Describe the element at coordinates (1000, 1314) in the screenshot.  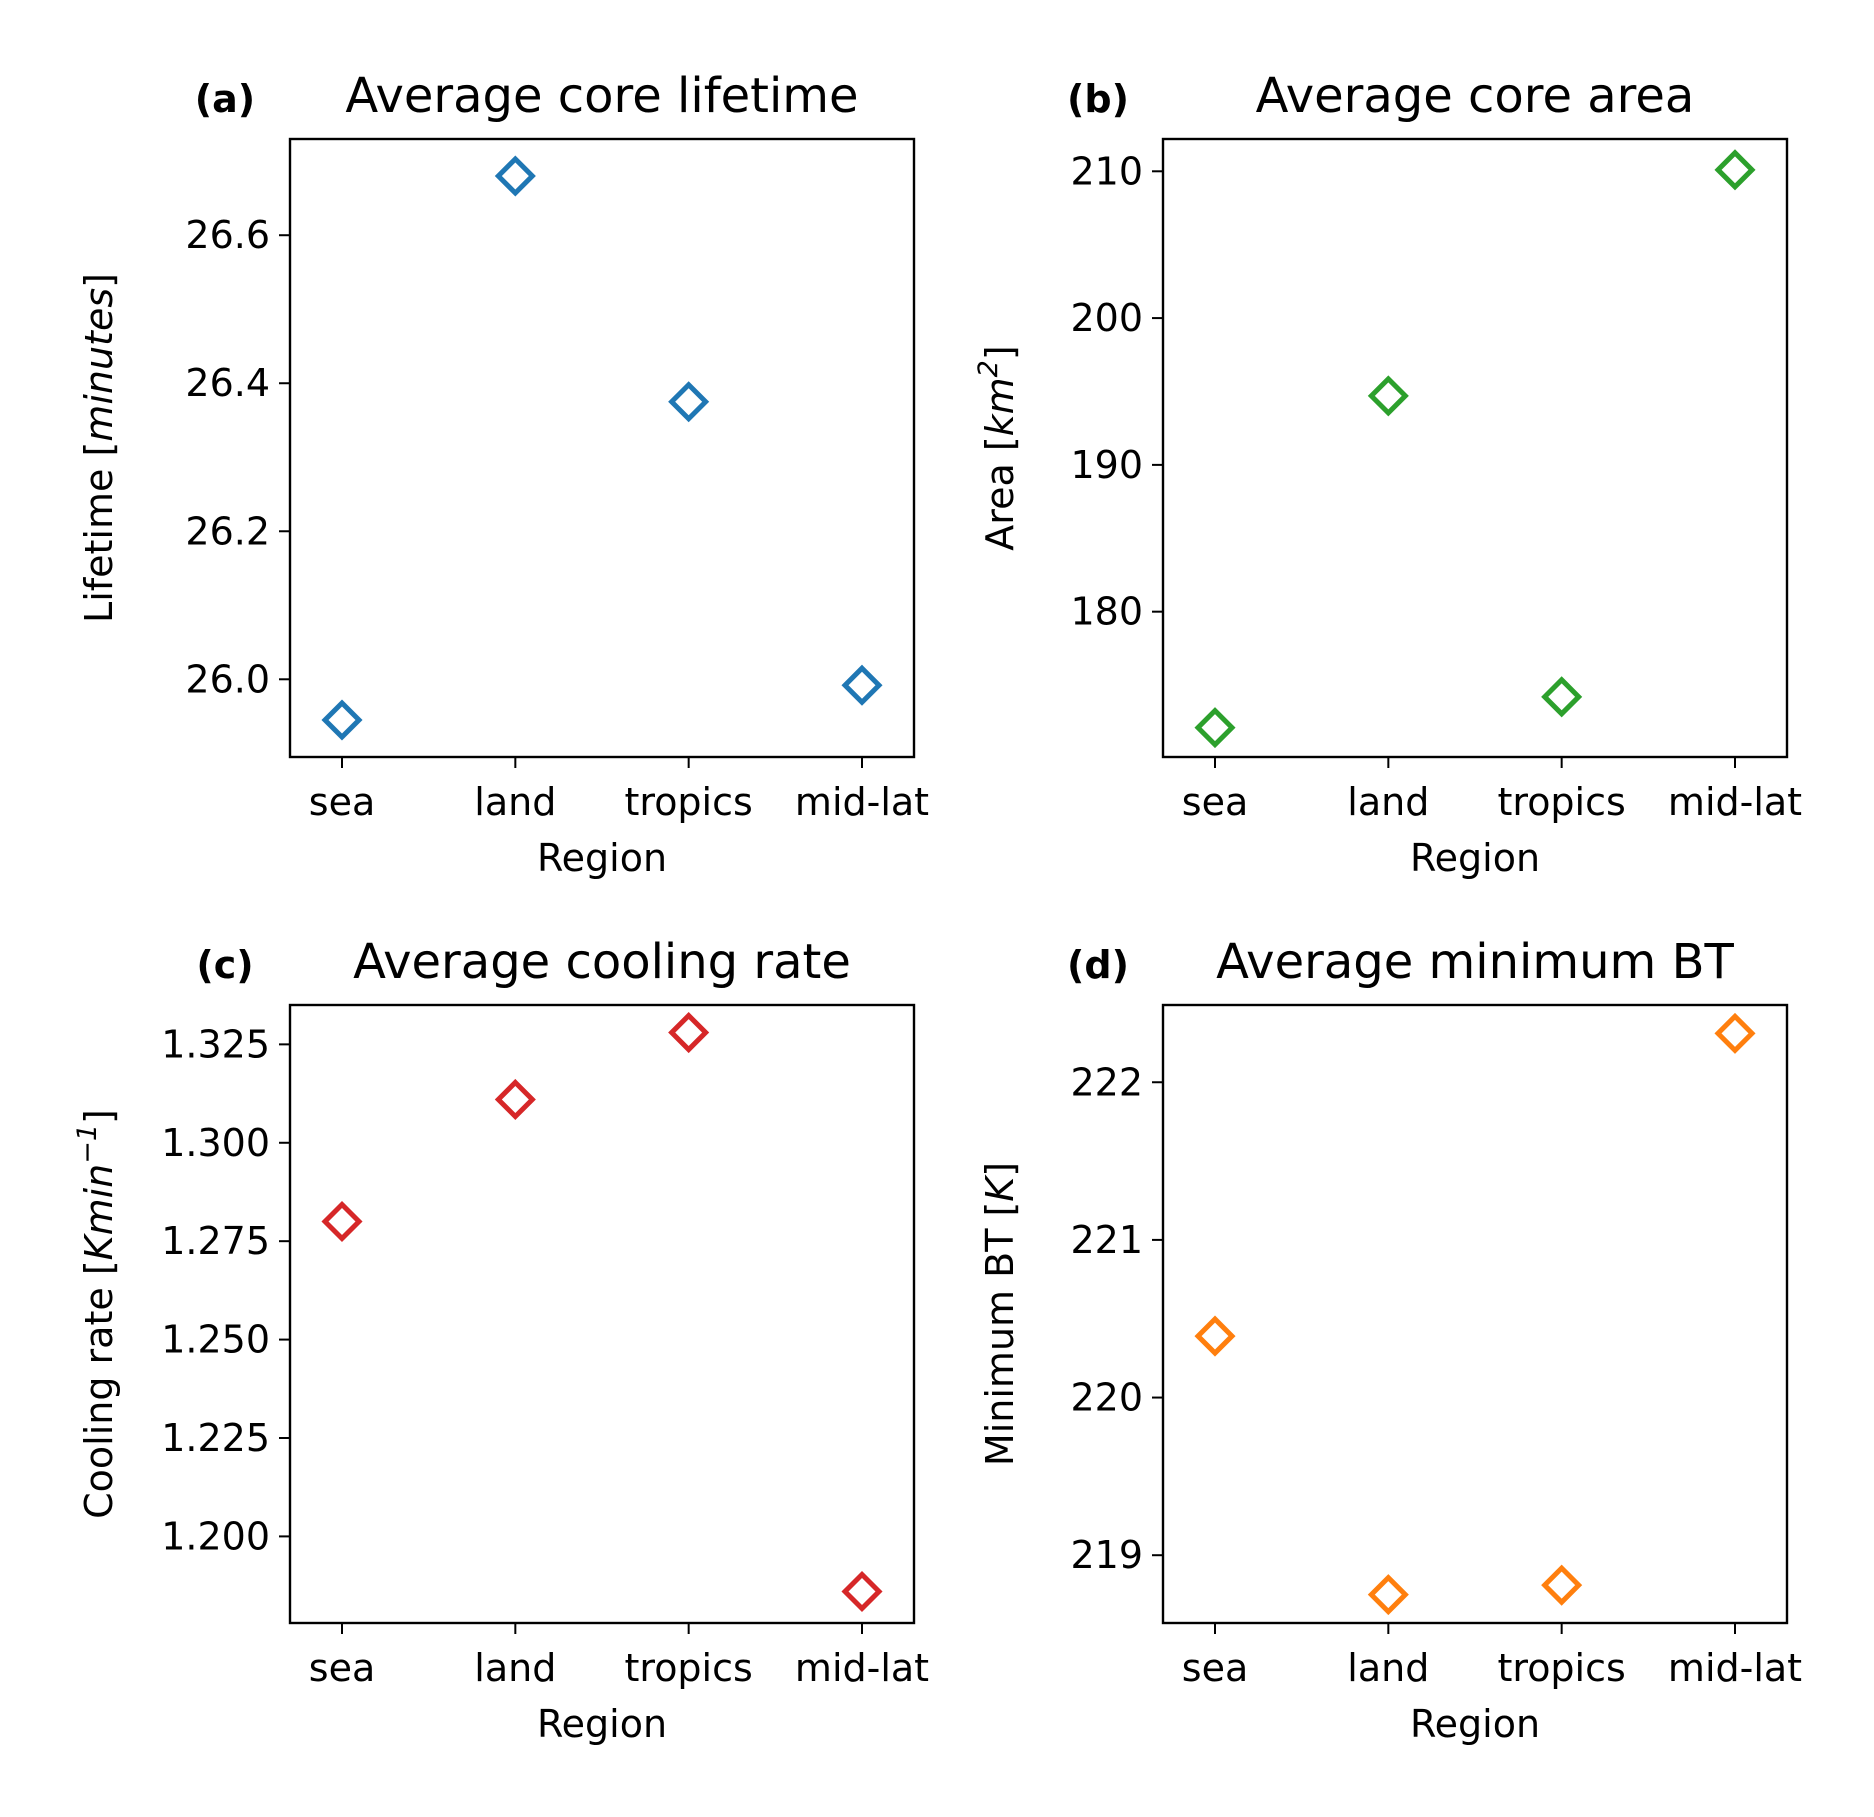
I see `y-axis-label: Minimum BT [K]` at that location.